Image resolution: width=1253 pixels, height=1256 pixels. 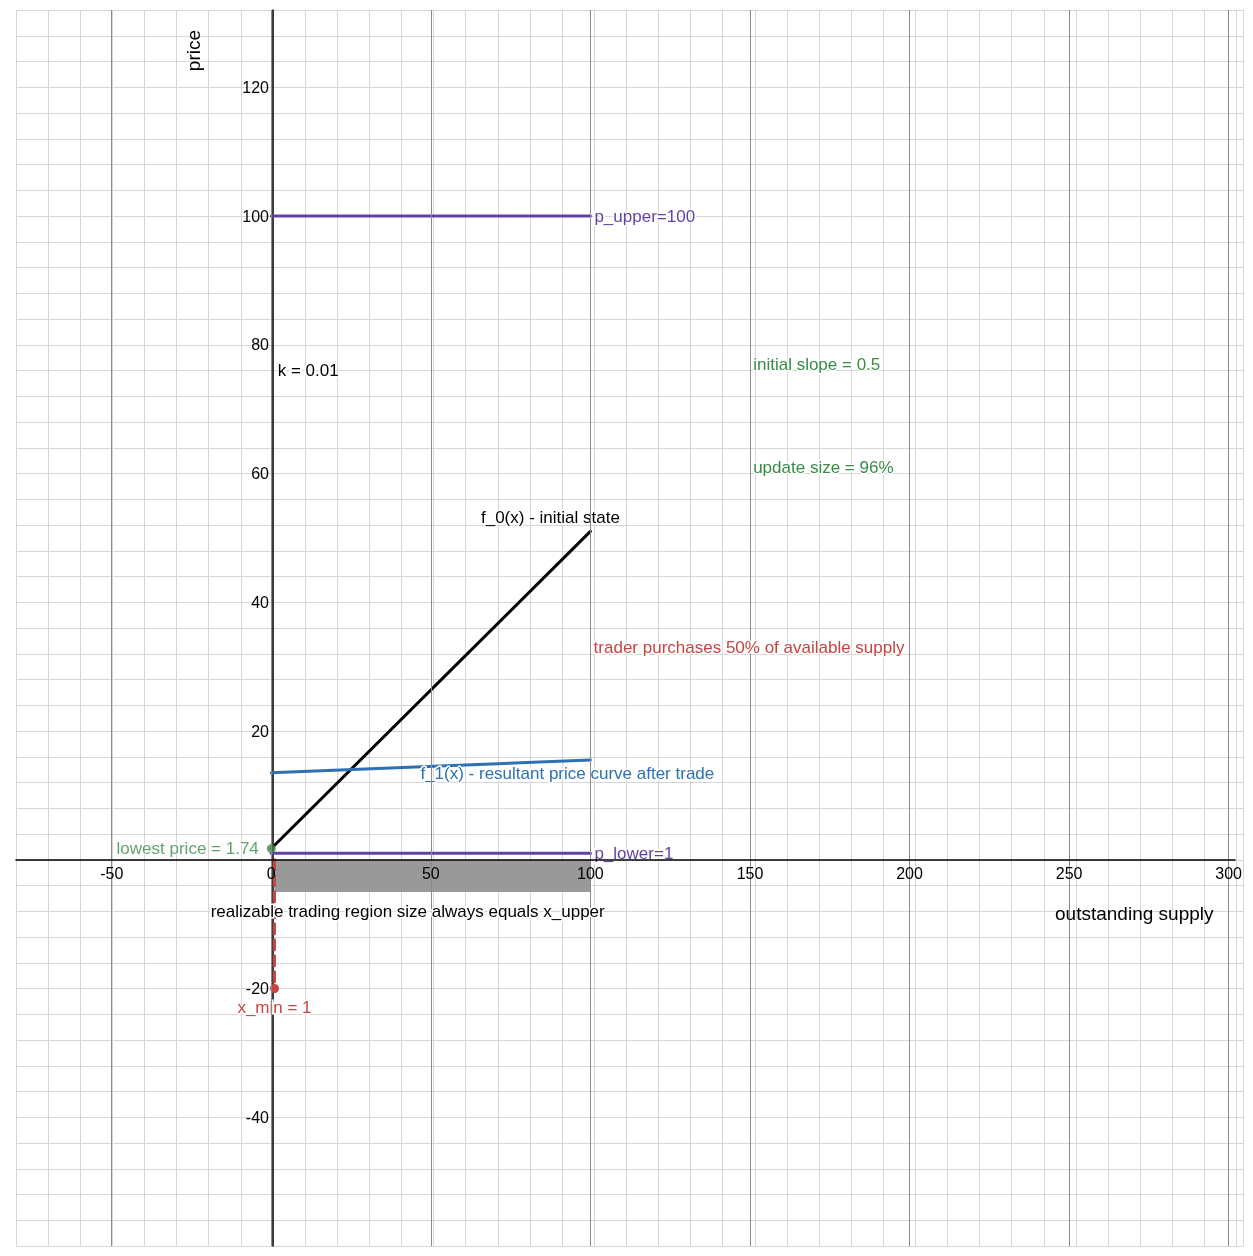 What do you see at coordinates (750, 874) in the screenshot?
I see `x-tick-label: 150` at bounding box center [750, 874].